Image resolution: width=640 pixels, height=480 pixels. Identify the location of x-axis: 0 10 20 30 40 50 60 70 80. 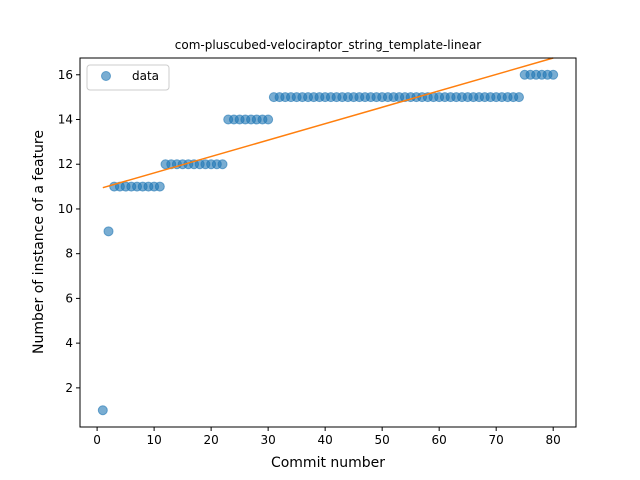
(327, 437).